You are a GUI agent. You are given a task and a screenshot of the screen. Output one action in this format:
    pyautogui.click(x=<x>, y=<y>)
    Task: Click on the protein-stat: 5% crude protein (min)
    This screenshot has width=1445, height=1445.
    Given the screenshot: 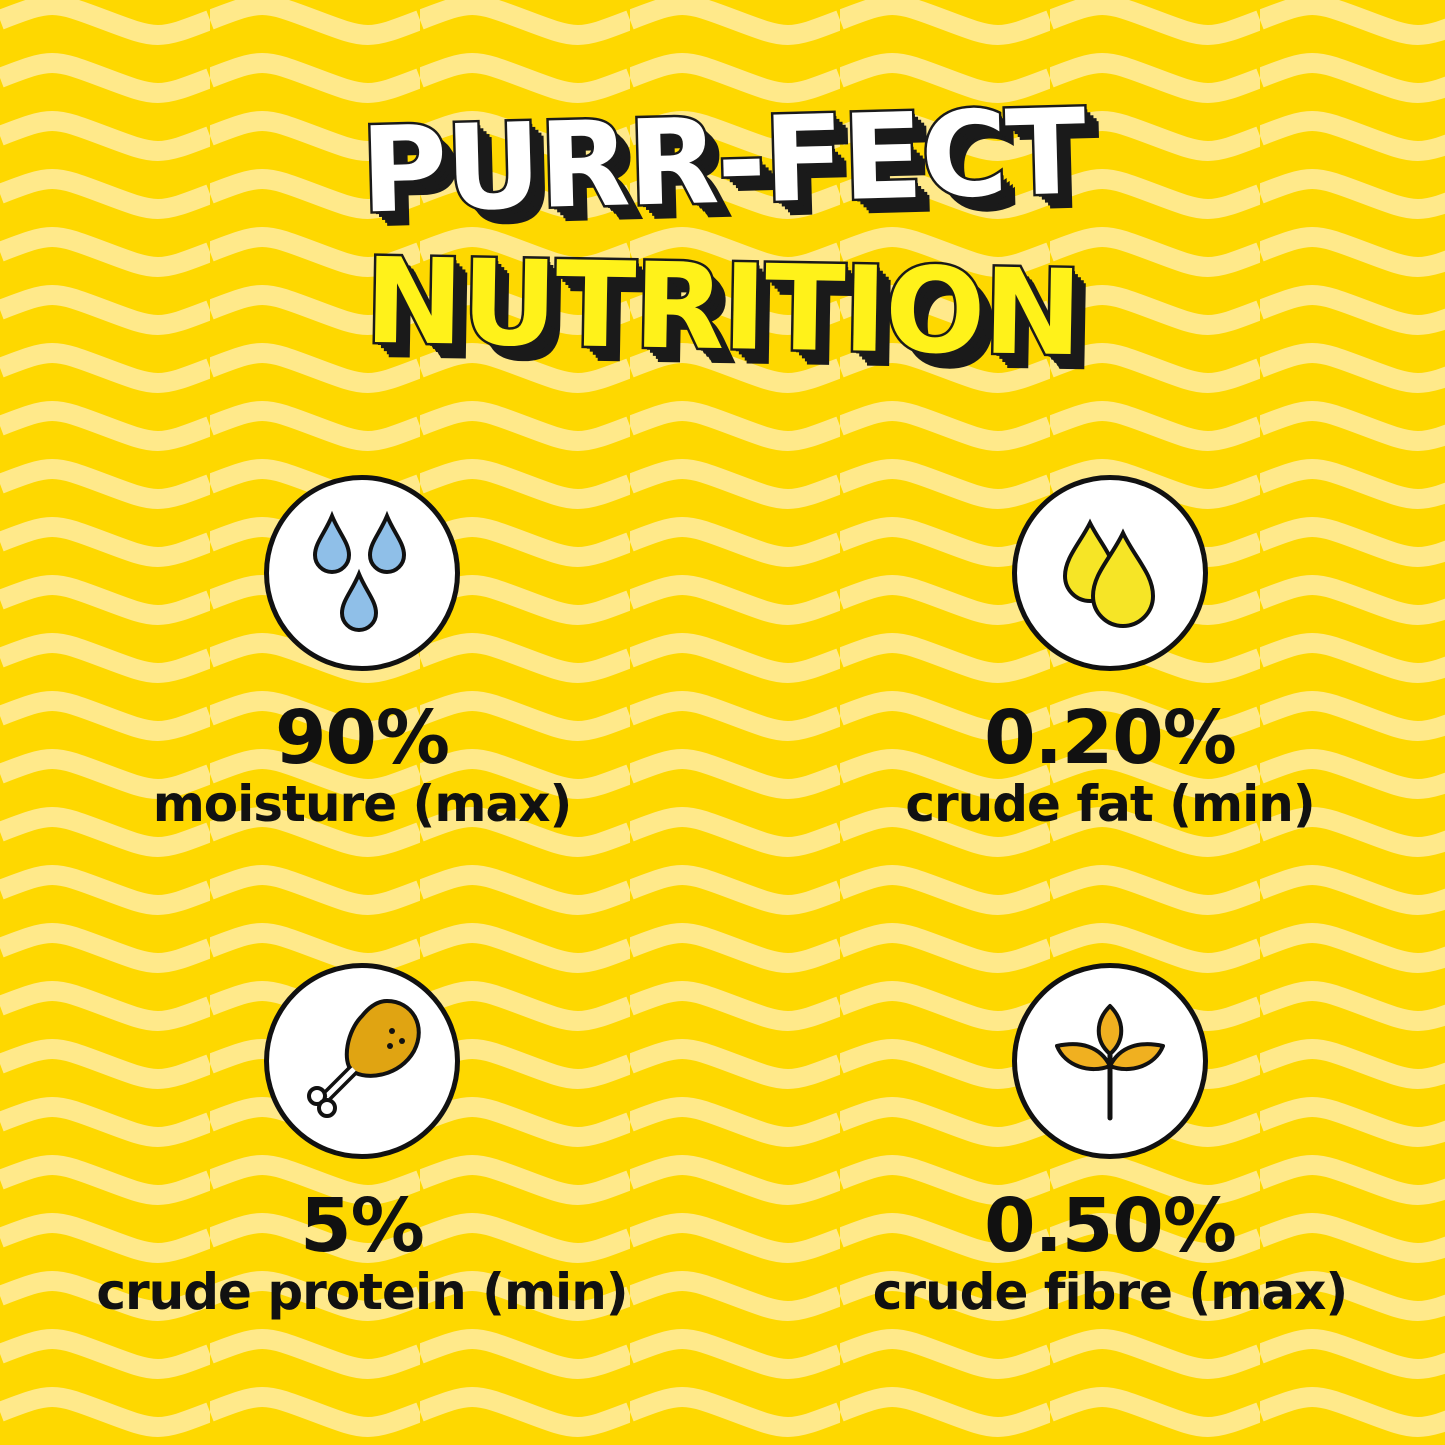 What is the action you would take?
    pyautogui.click(x=362, y=1140)
    